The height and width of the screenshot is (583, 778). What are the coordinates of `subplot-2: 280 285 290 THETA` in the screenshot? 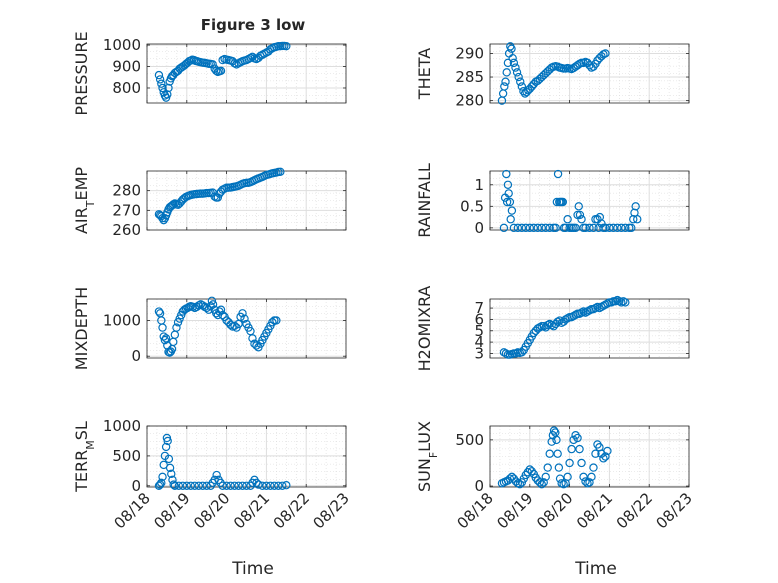 It's located at (552, 76).